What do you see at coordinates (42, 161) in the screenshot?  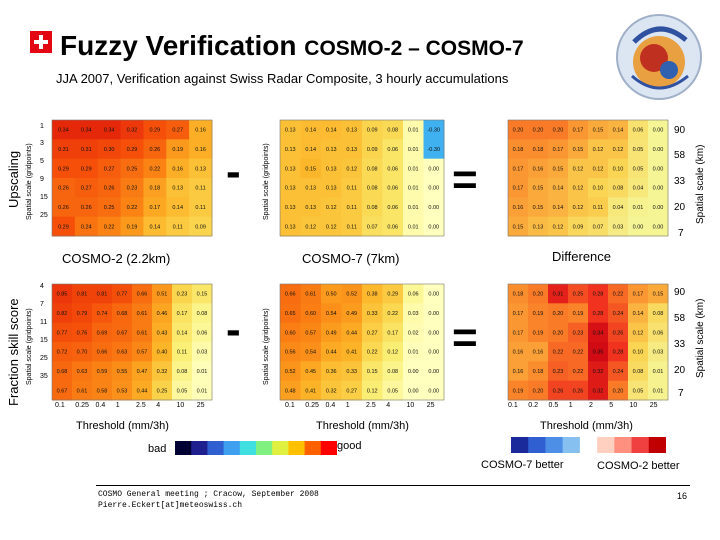 I see `grid-tick: 5` at bounding box center [42, 161].